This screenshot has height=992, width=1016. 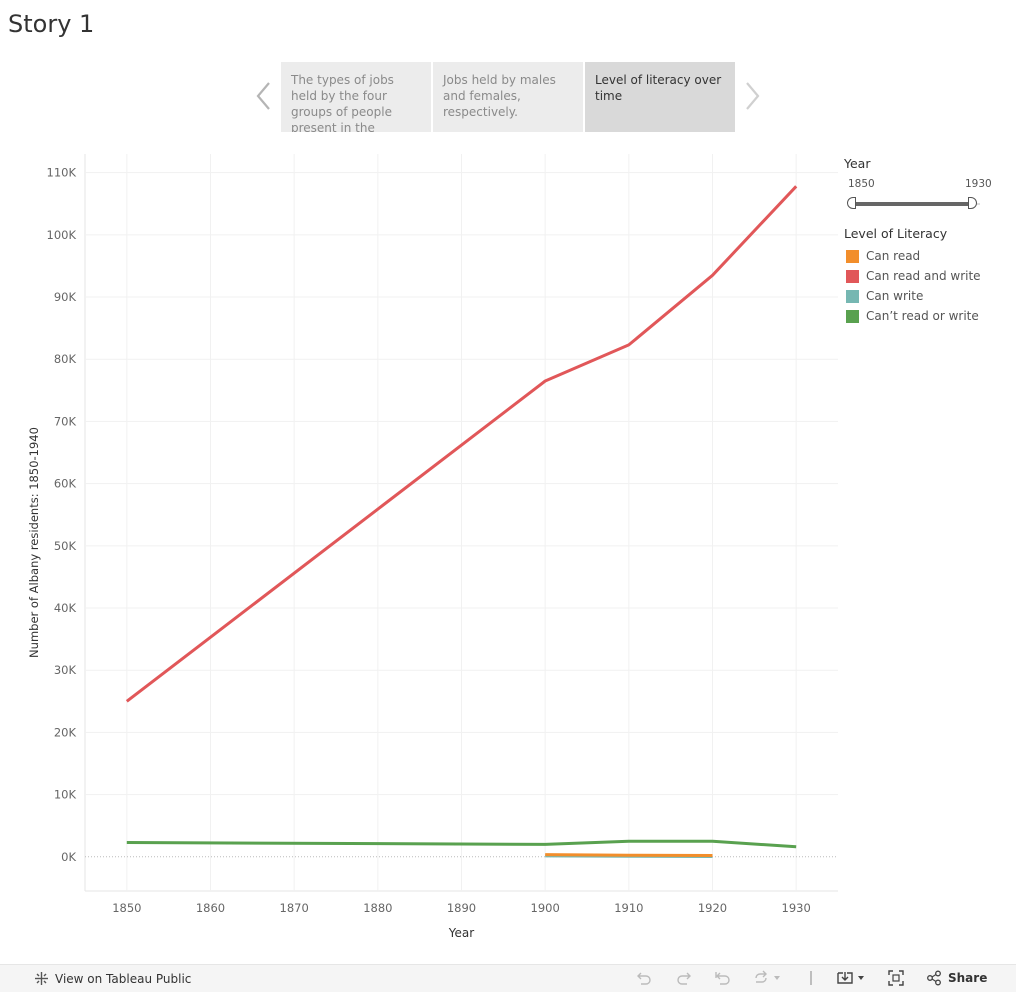 I want to click on bottom-toolbar: View on Tableau Public Share, so click(x=508, y=978).